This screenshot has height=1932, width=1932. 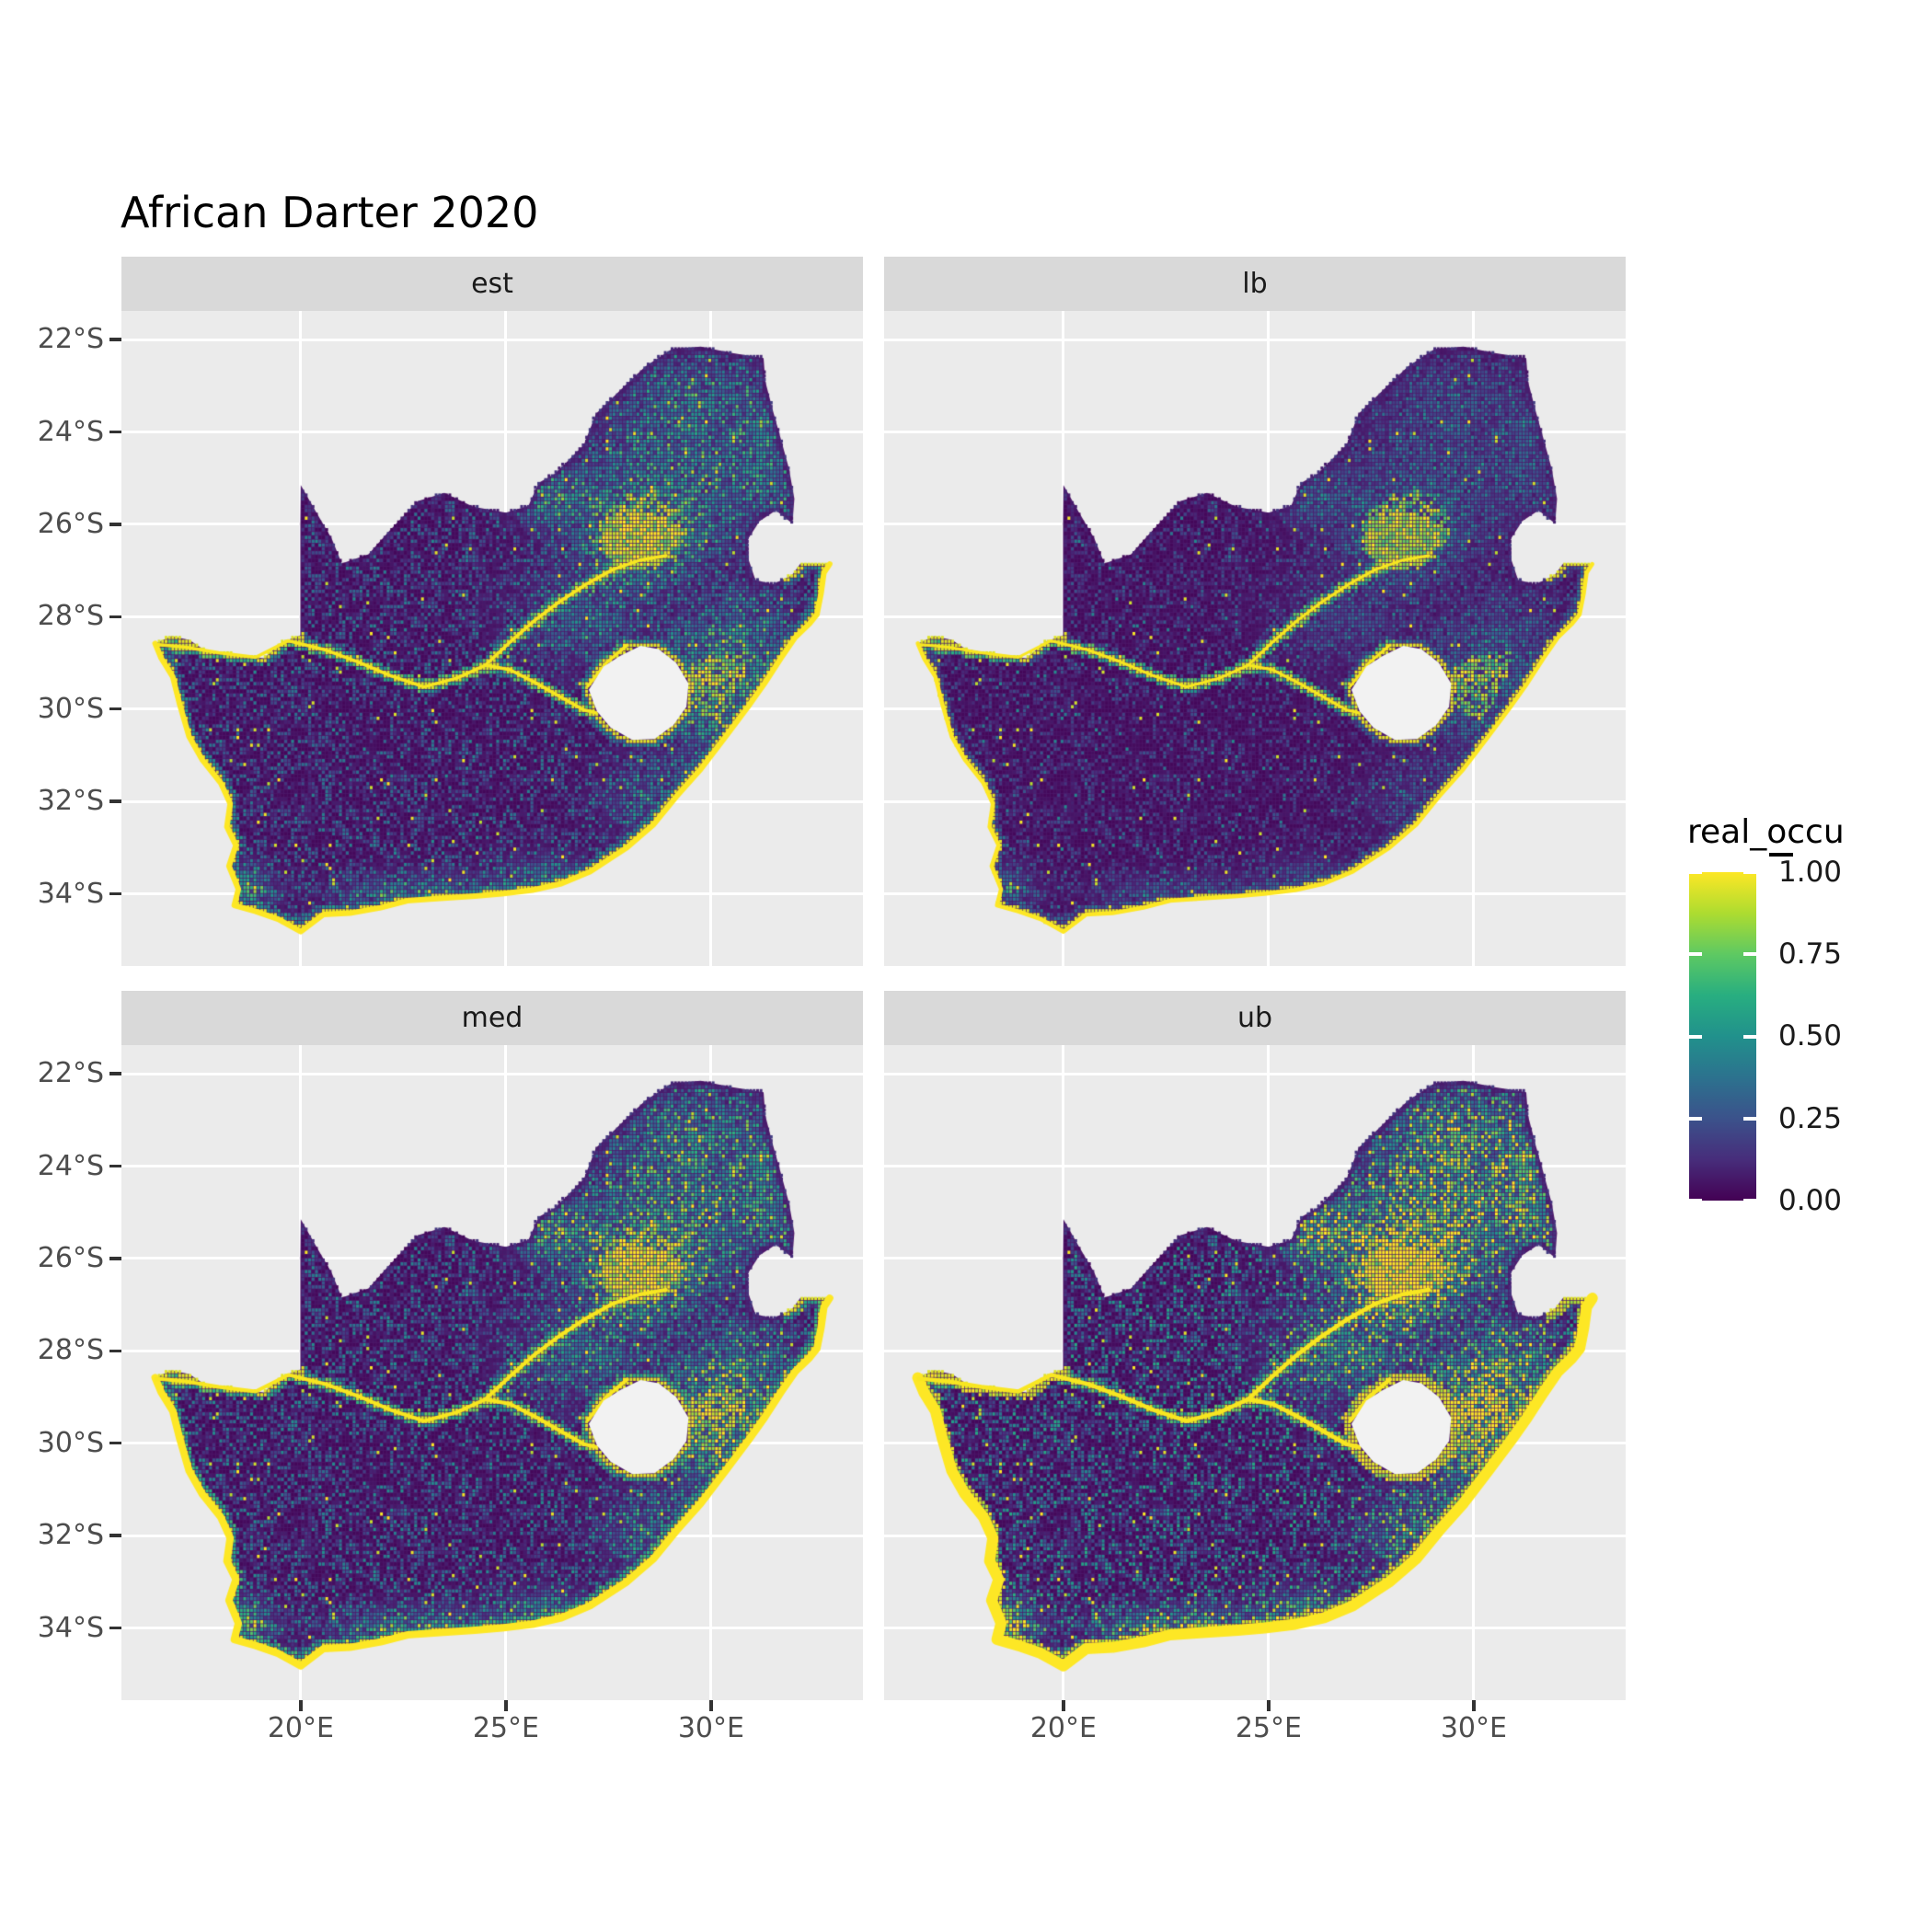 What do you see at coordinates (330, 212) in the screenshot?
I see `plot-title: African Darter 2020` at bounding box center [330, 212].